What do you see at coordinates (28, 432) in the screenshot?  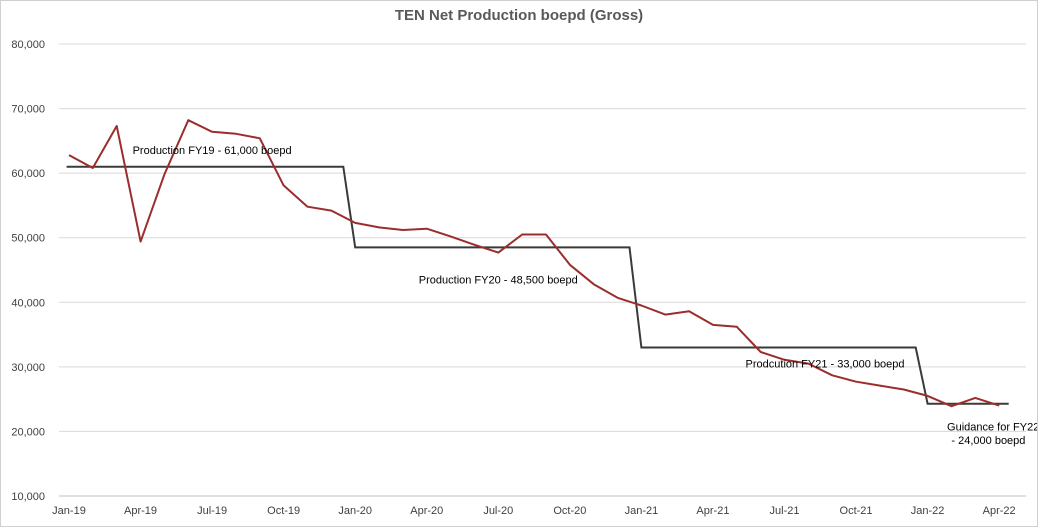 I see `y-tick-label: 20,000` at bounding box center [28, 432].